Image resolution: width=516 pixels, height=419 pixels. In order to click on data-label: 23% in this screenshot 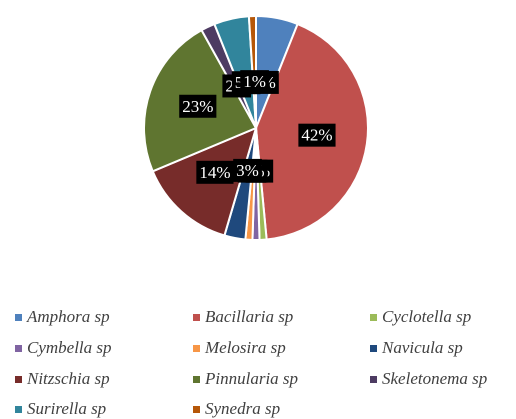, I will do `click(198, 106)`.